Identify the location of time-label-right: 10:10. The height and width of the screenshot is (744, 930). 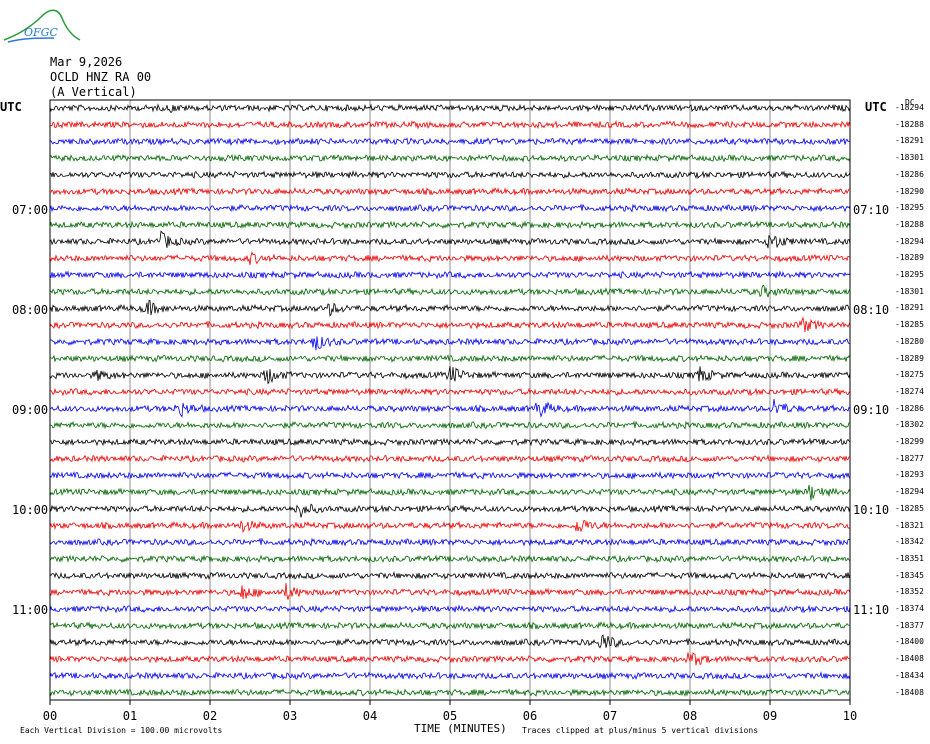
(871, 510).